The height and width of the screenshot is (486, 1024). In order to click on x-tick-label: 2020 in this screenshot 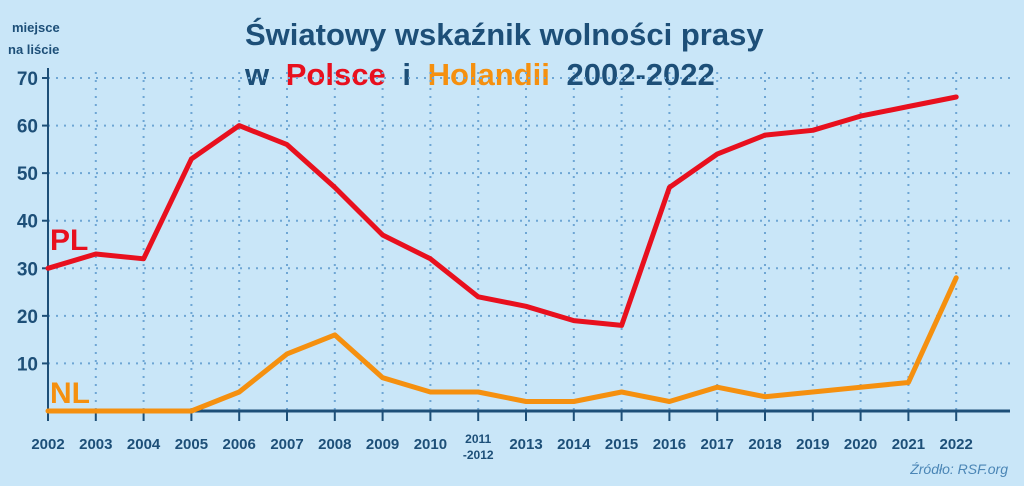, I will do `click(860, 444)`.